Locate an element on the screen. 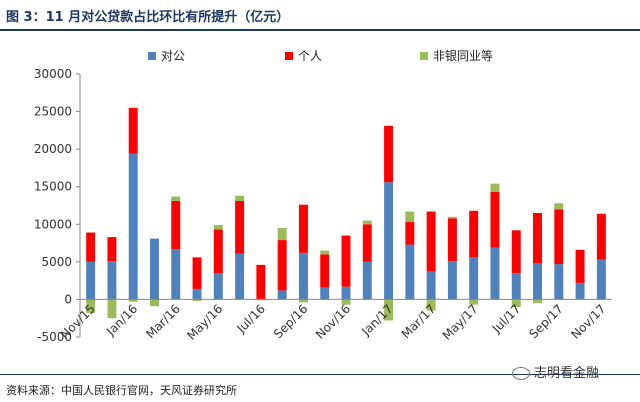  y-tick-label: -5000 is located at coordinates (54, 337).